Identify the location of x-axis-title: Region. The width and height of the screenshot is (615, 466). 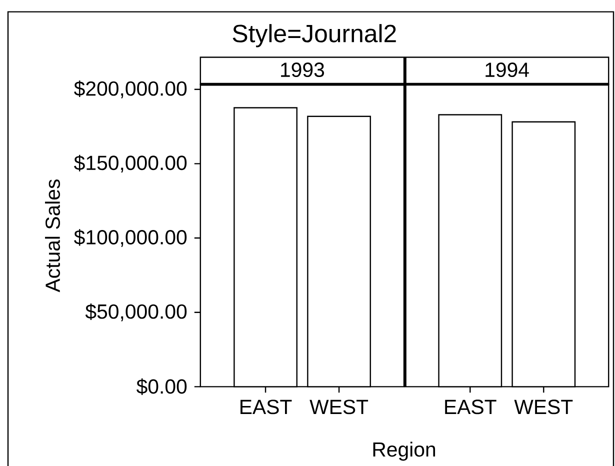
(404, 451).